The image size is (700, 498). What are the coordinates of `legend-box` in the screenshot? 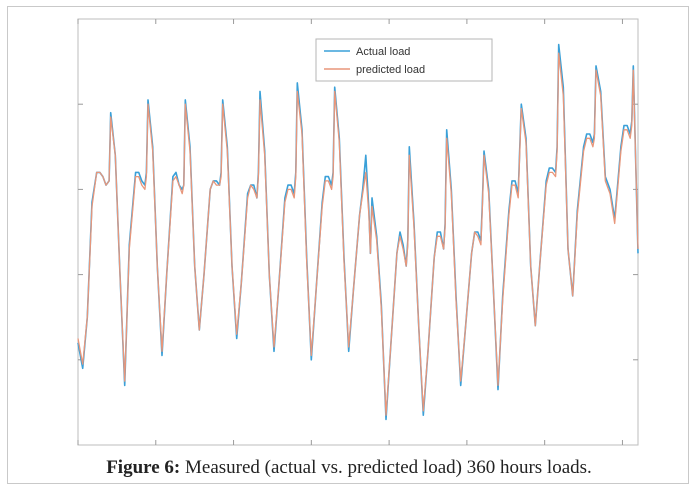 It's located at (404, 60).